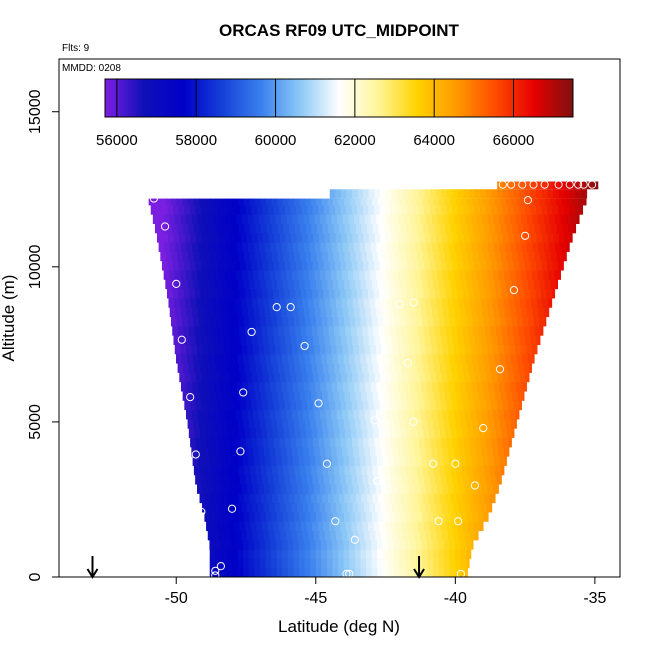  I want to click on x-tick-label: -35, so click(594, 598).